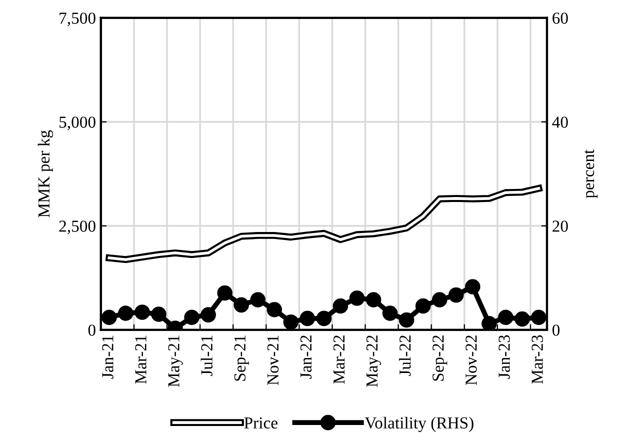 Image resolution: width=623 pixels, height=447 pixels. I want to click on x-tick-label: May-22, so click(374, 361).